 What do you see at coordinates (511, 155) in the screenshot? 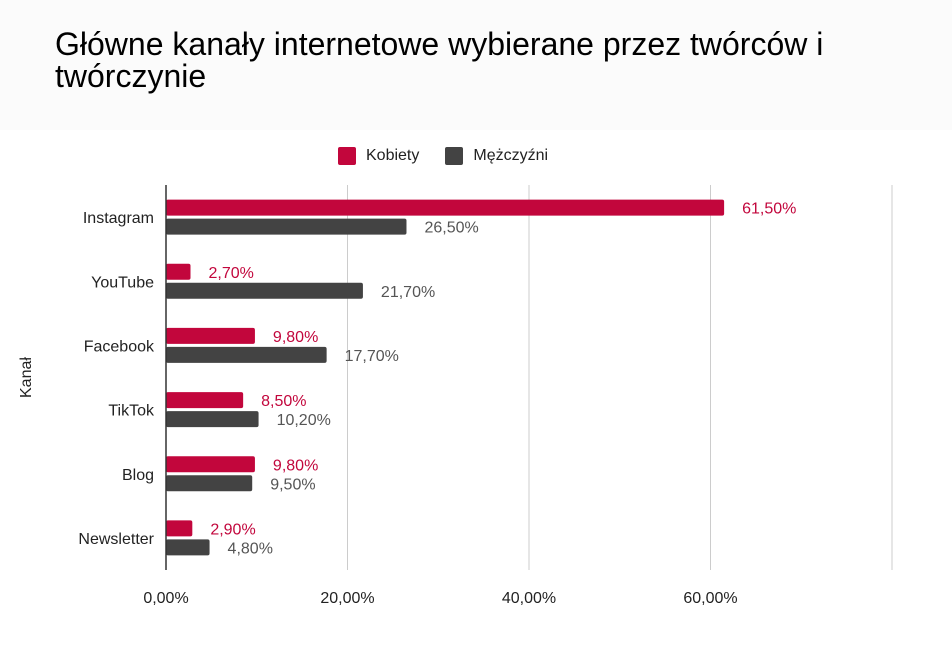
I see `legend-label-mezczyzni: Mężczyźni` at bounding box center [511, 155].